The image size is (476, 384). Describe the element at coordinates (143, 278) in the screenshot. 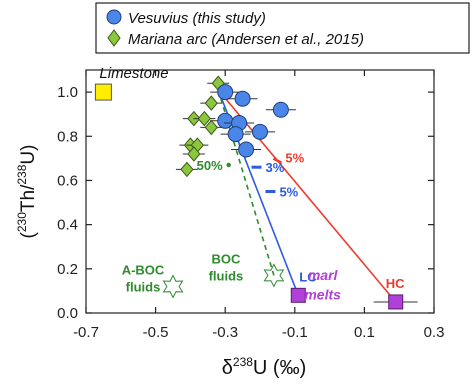

I see `fluid-label: A-BOC fluids` at that location.